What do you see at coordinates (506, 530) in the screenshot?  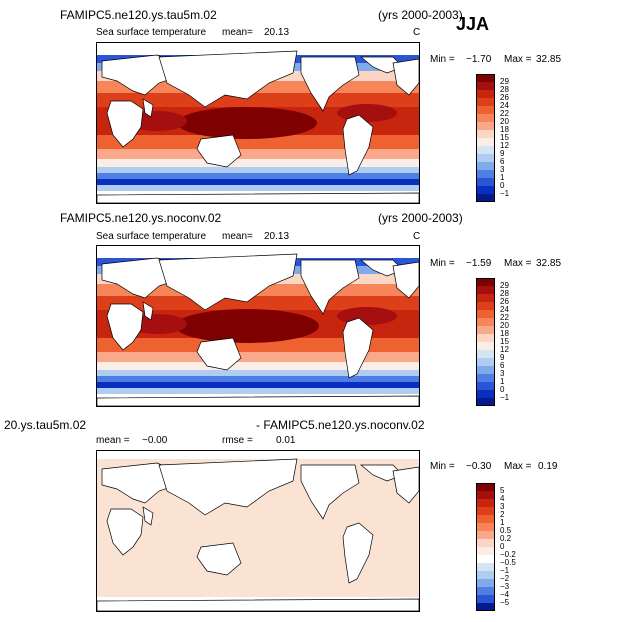 I see `panel3-colorbar-label: 0.5` at bounding box center [506, 530].